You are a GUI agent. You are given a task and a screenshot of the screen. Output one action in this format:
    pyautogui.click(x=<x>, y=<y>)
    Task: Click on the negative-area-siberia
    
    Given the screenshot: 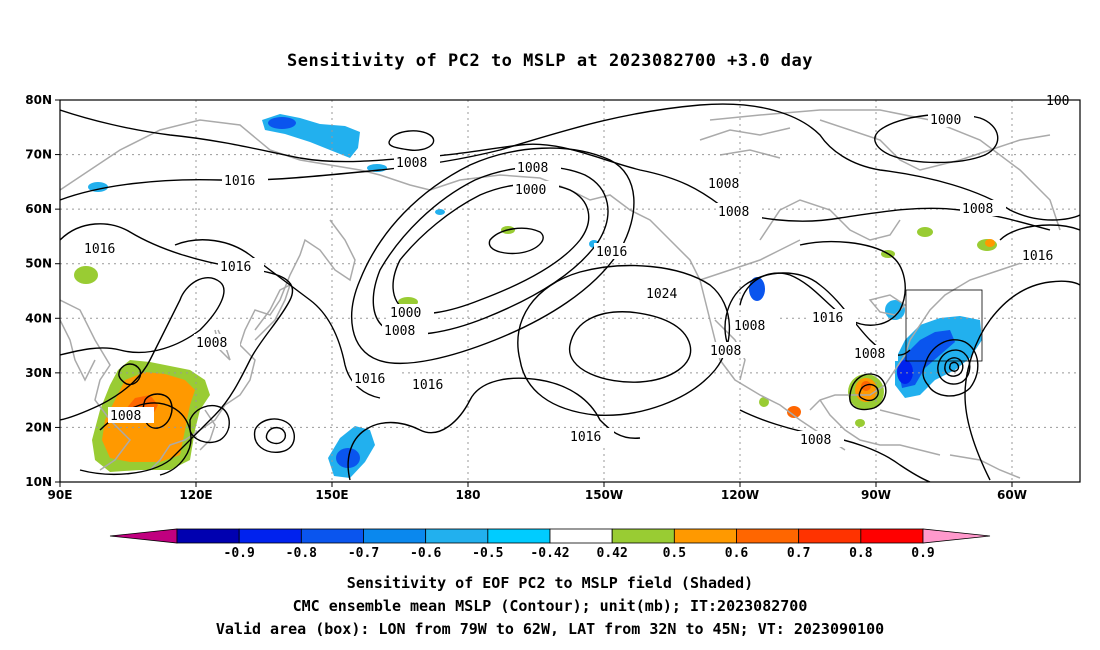 What is the action you would take?
    pyautogui.click(x=98, y=187)
    